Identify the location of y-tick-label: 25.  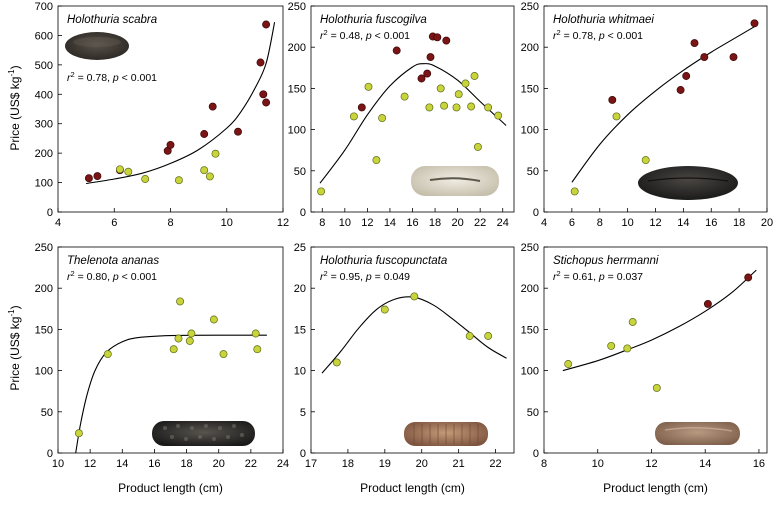
(300, 248).